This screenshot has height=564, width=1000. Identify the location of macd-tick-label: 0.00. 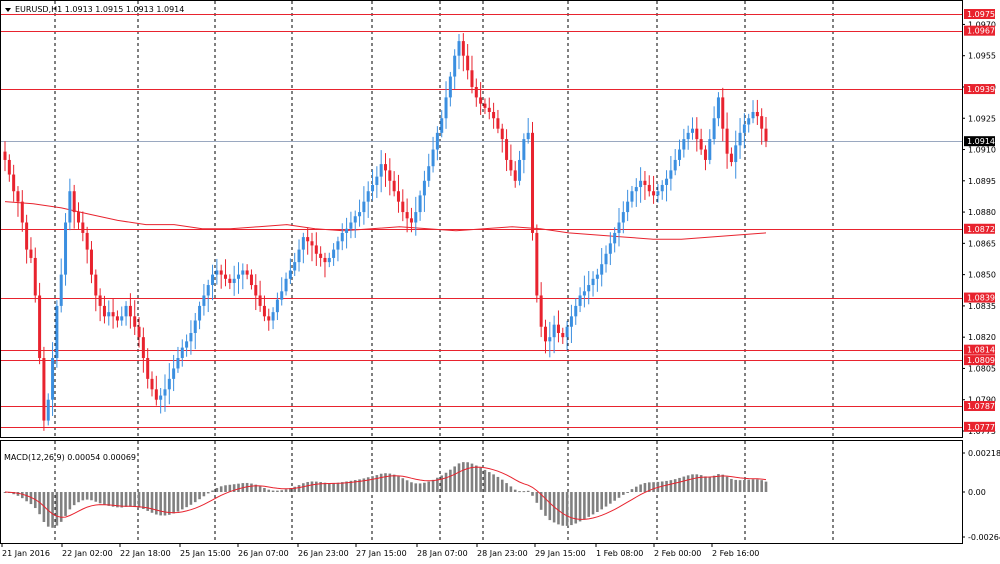
(977, 492).